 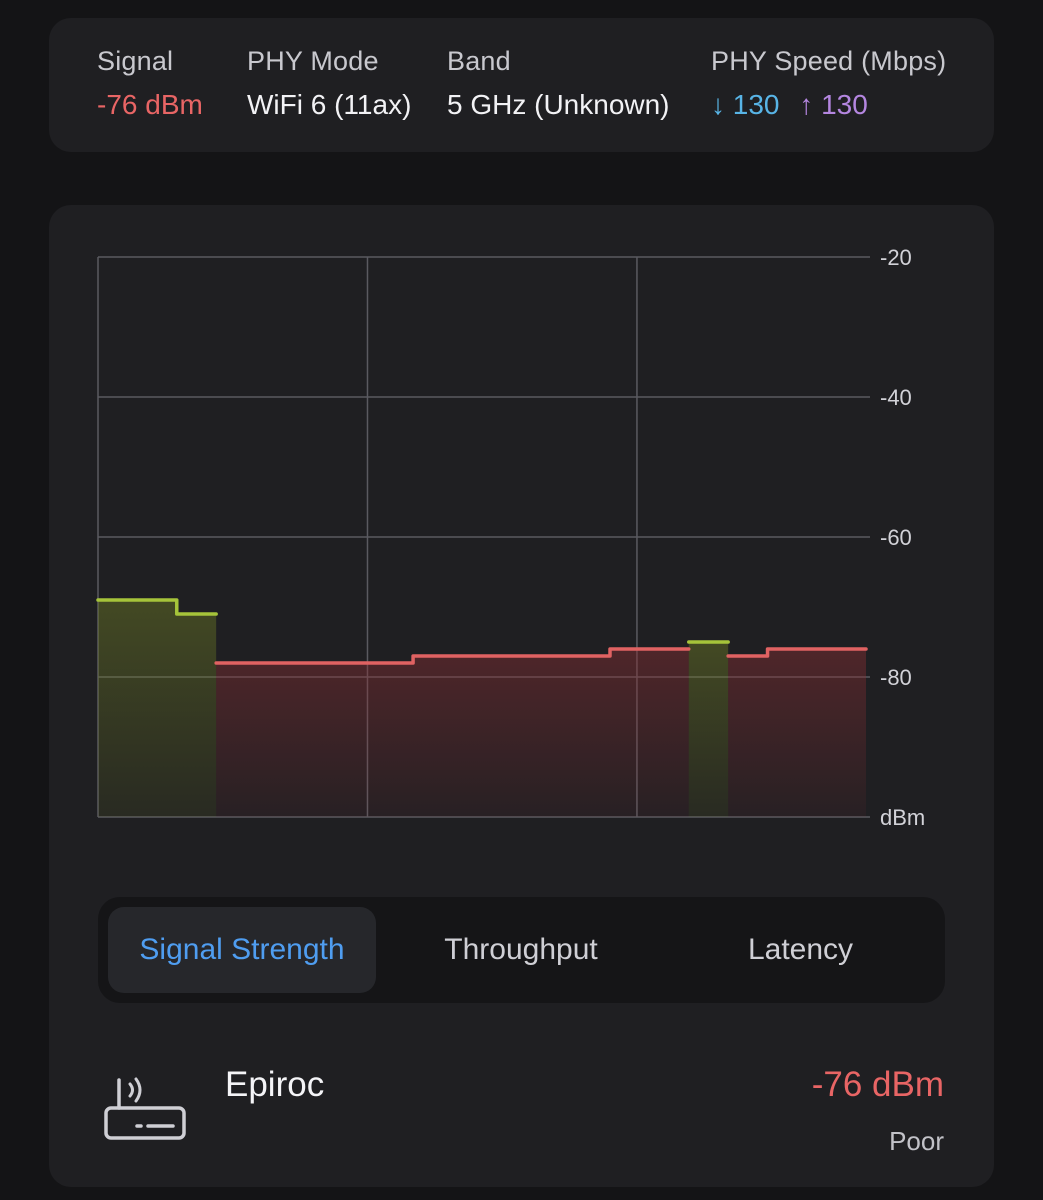 What do you see at coordinates (829, 61) in the screenshot?
I see `phy-speed-label: PHY Speed (Mbps)` at bounding box center [829, 61].